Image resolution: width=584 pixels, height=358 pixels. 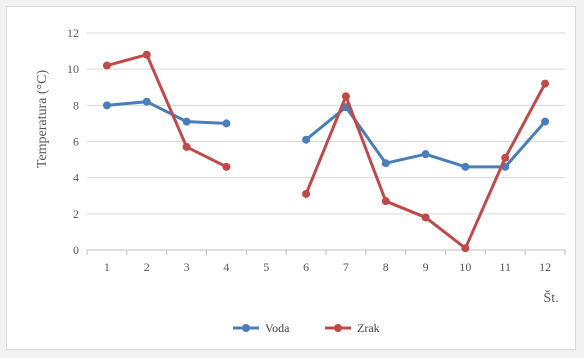 I want to click on x-tick-label: 9, so click(x=426, y=267).